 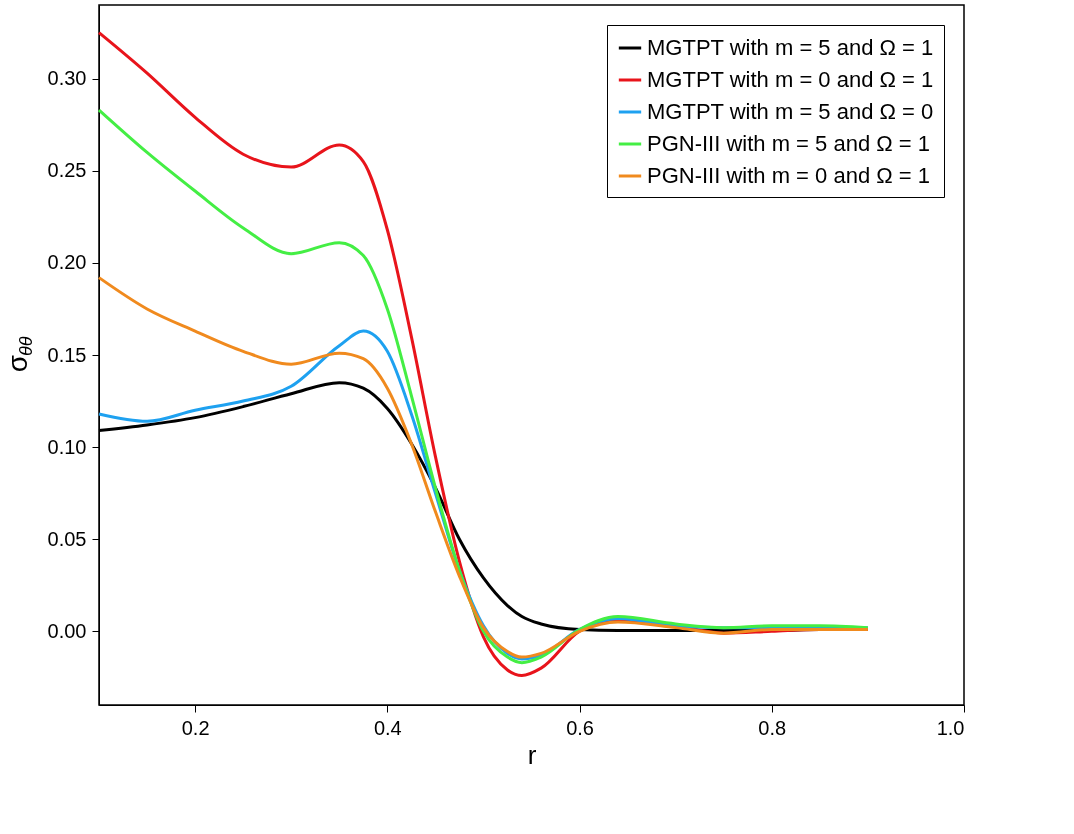 What do you see at coordinates (950, 727) in the screenshot?
I see `x-tick-label: 1.0` at bounding box center [950, 727].